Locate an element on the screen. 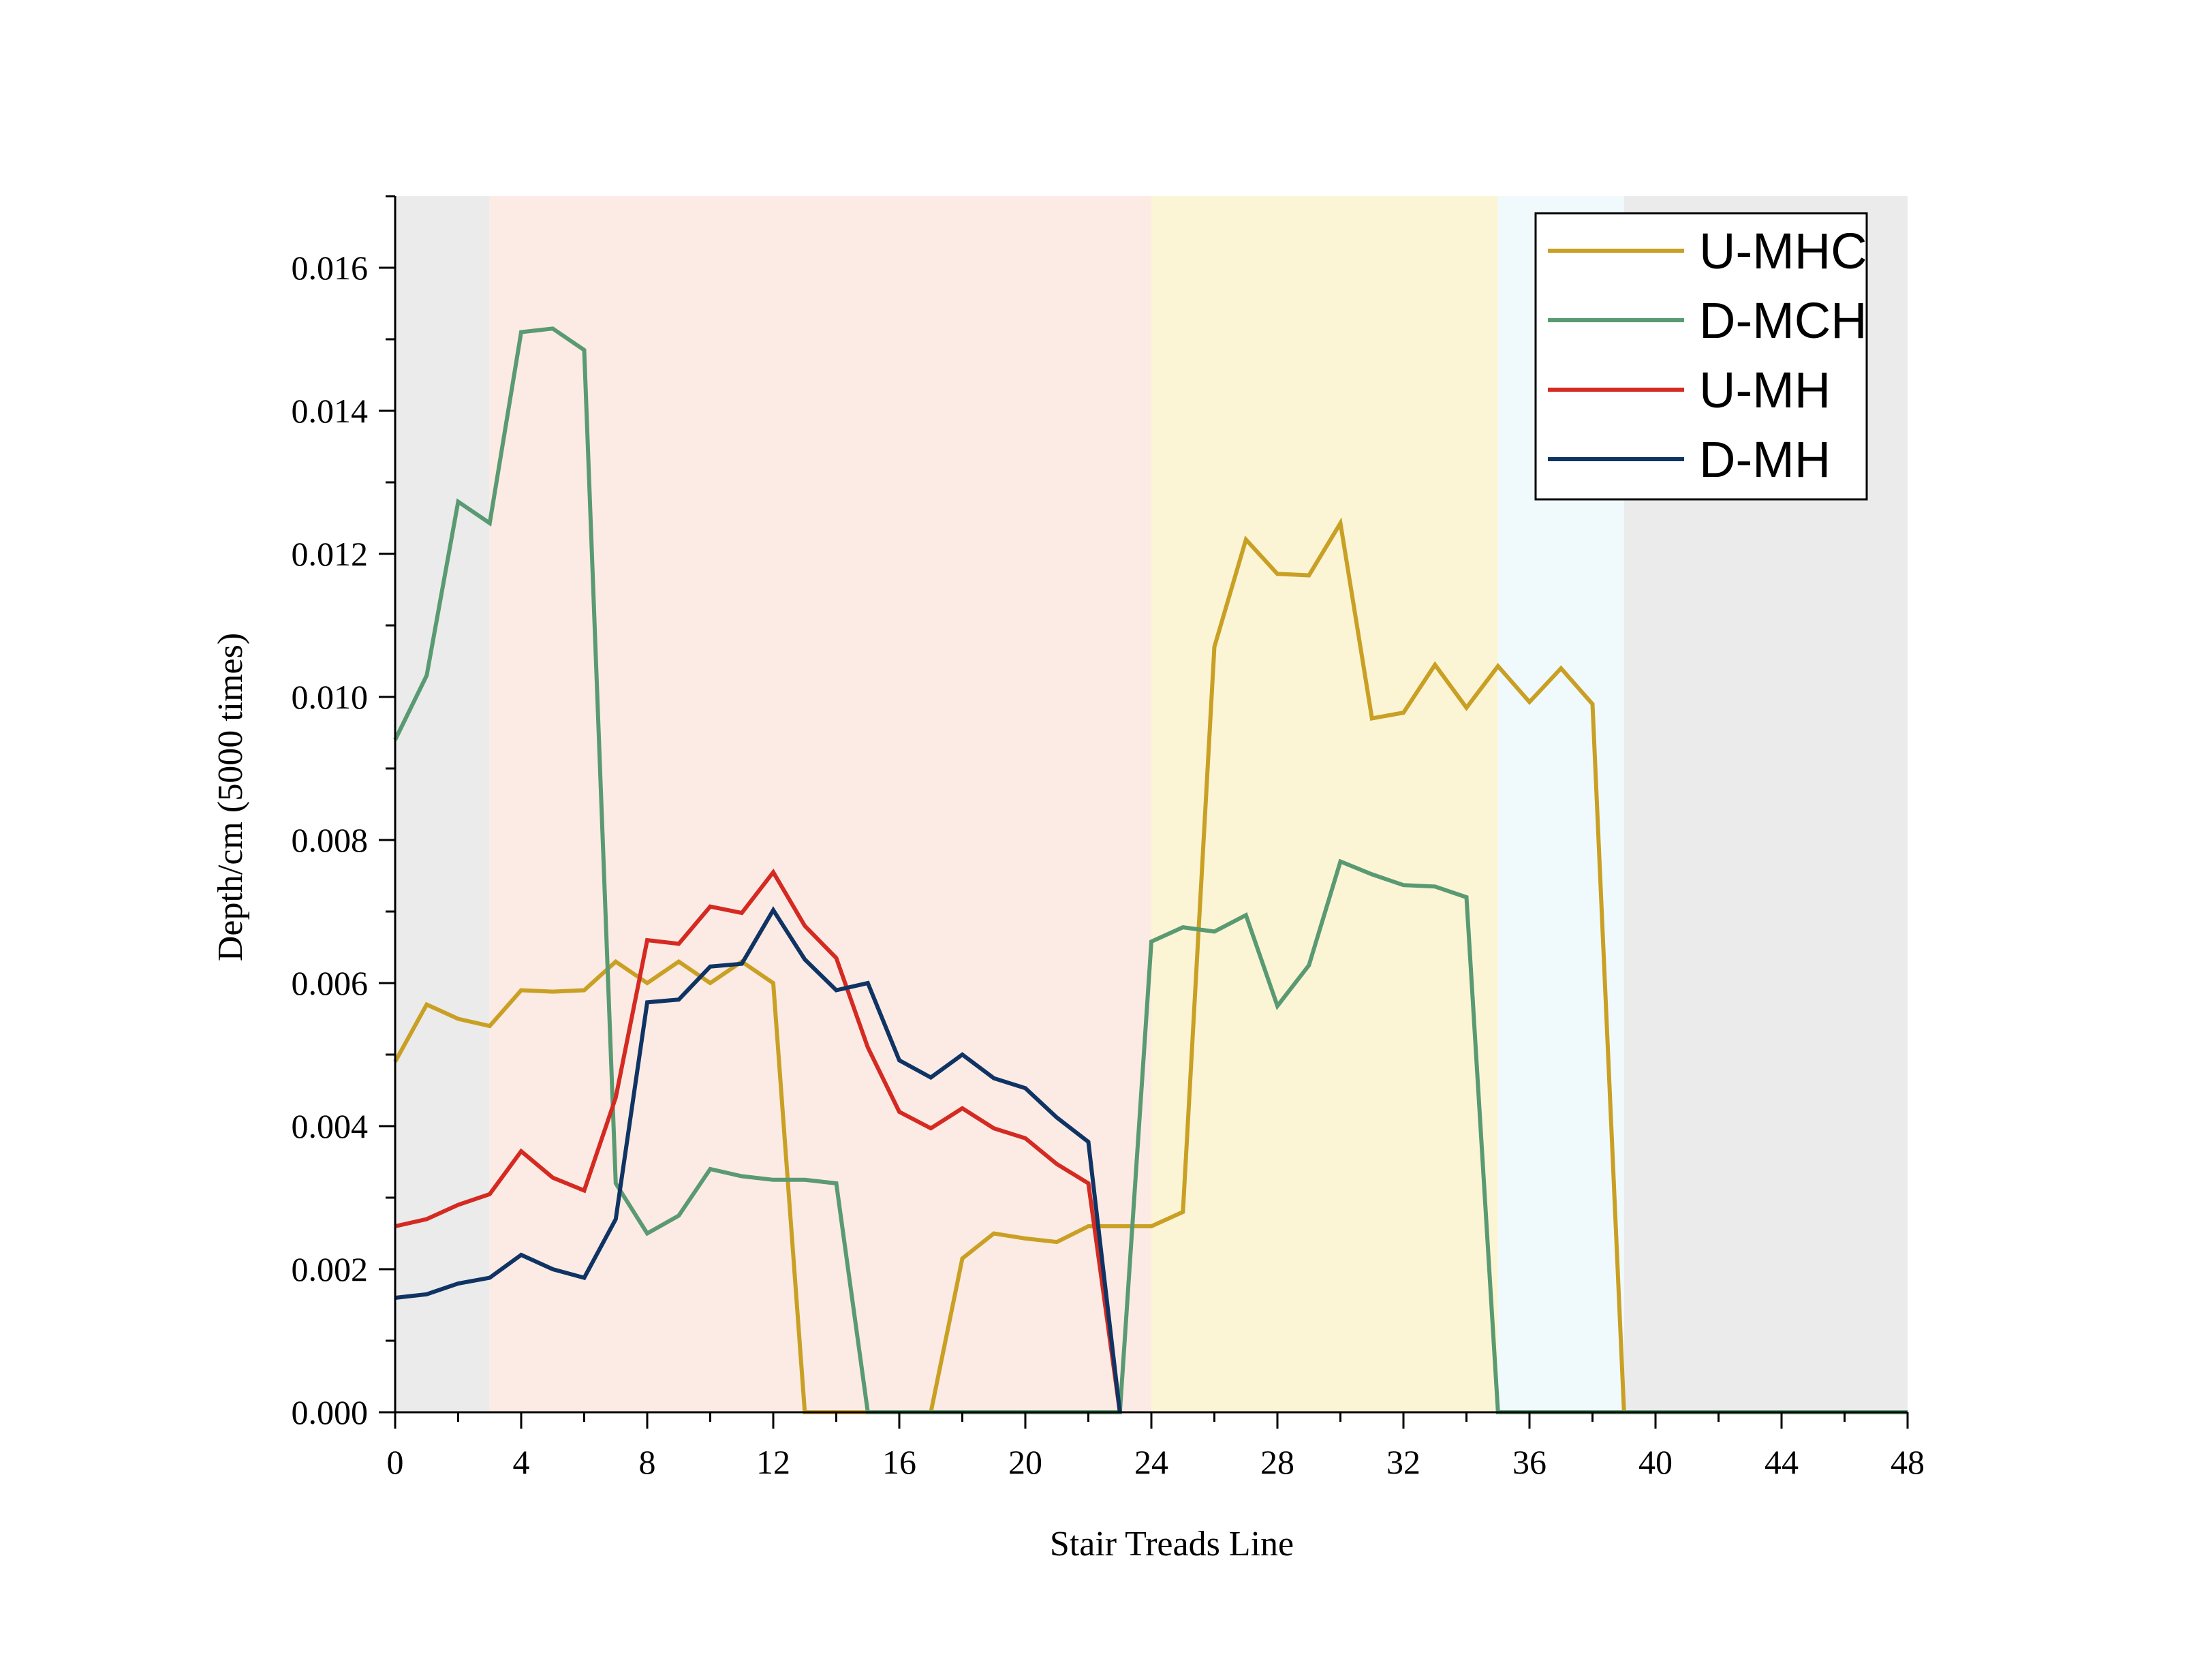  y-tick-label: 0.016 is located at coordinates (330, 268).